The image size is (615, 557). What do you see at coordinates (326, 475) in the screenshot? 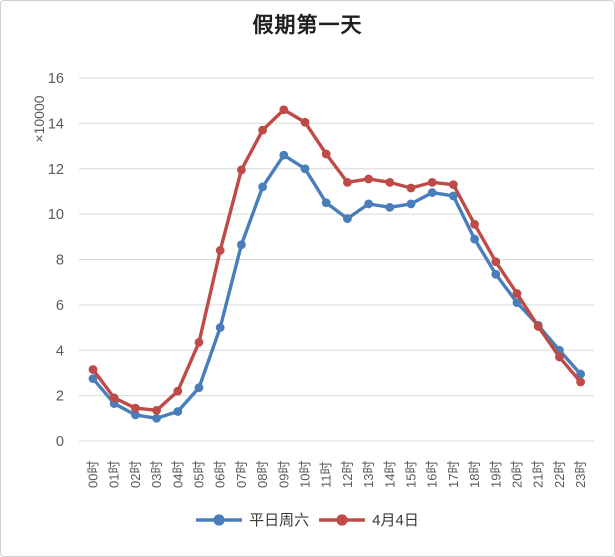
I see `x-tick-label: 11时` at bounding box center [326, 475].